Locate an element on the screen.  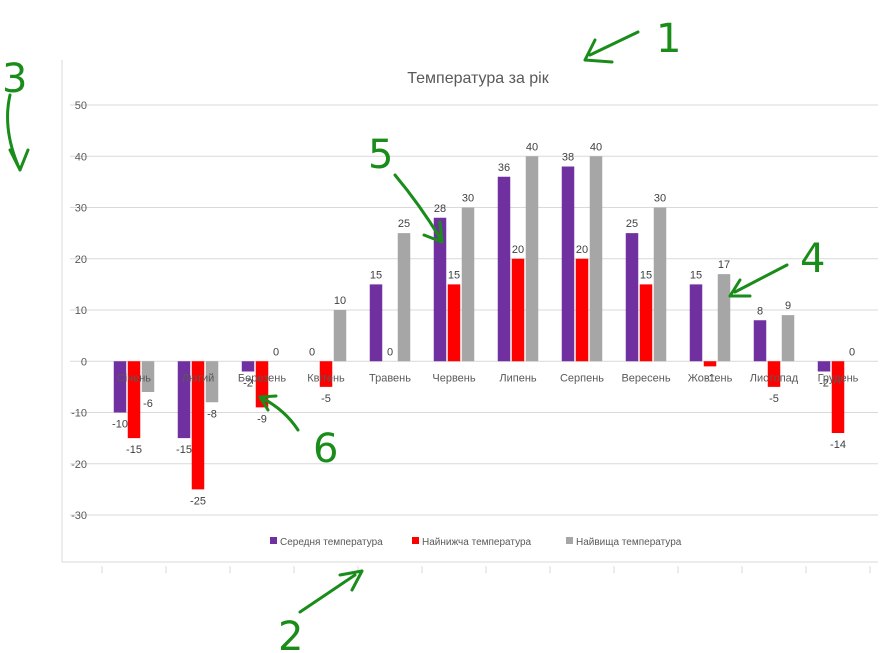
y-tick-label: 10 is located at coordinates (81, 311).